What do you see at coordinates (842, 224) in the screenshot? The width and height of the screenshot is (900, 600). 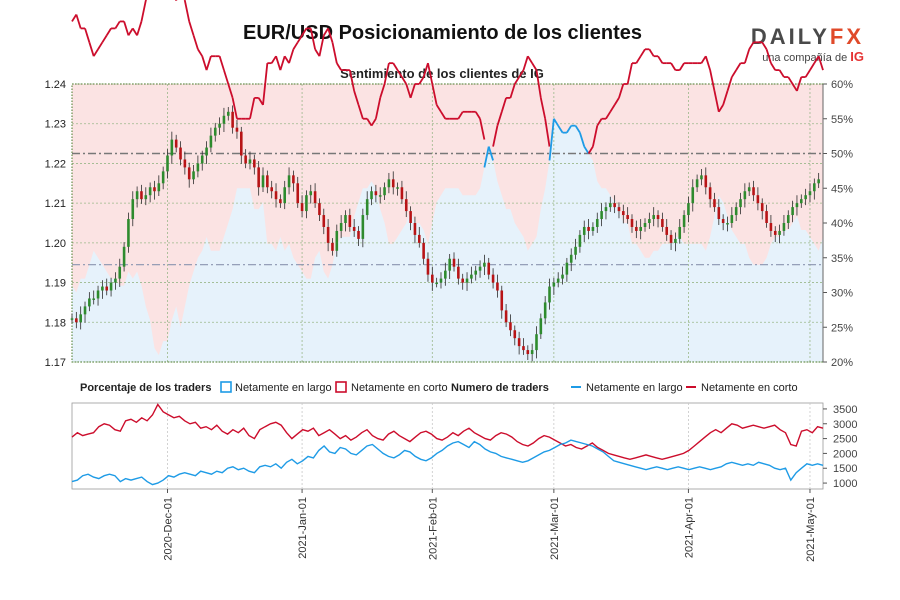 I see `pct-tick-label: 40%` at bounding box center [842, 224].